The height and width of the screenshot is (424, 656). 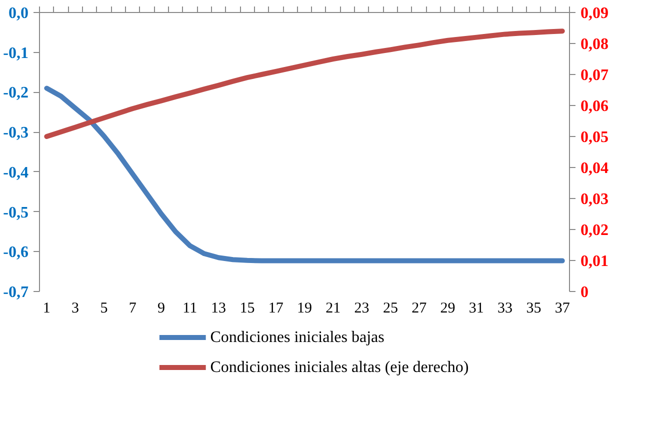 What do you see at coordinates (362, 308) in the screenshot?
I see `x-tick-label: 23` at bounding box center [362, 308].